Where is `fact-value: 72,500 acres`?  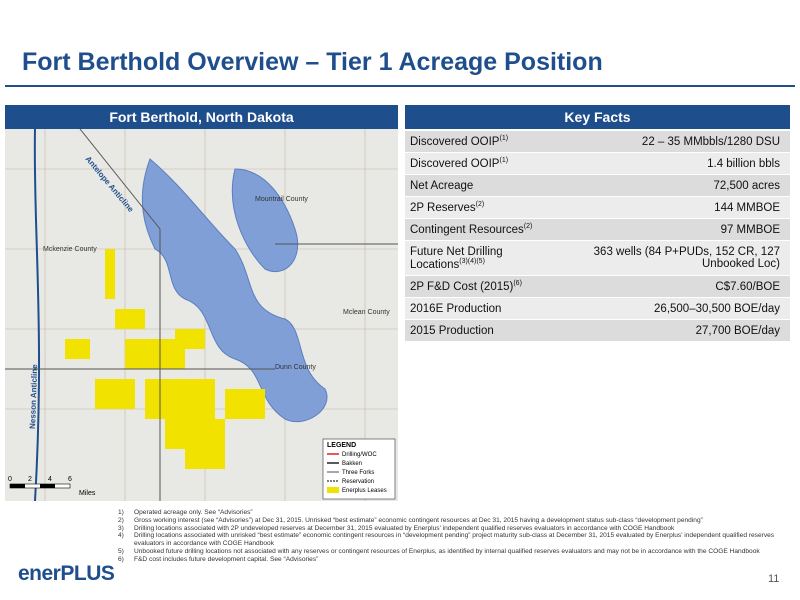 fact-value: 72,500 acres is located at coordinates (747, 185).